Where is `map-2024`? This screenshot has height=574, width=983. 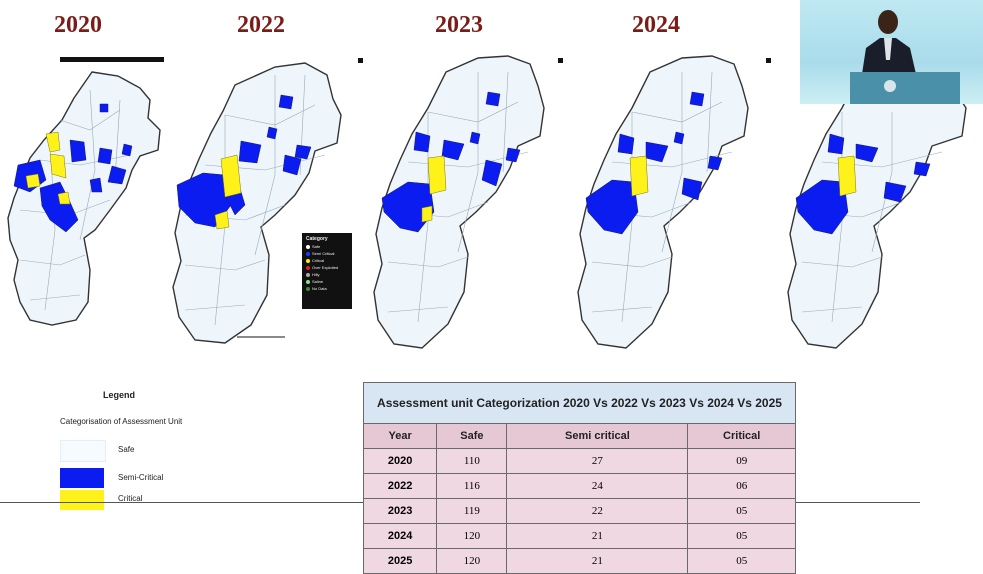 map-2024 is located at coordinates (663, 202).